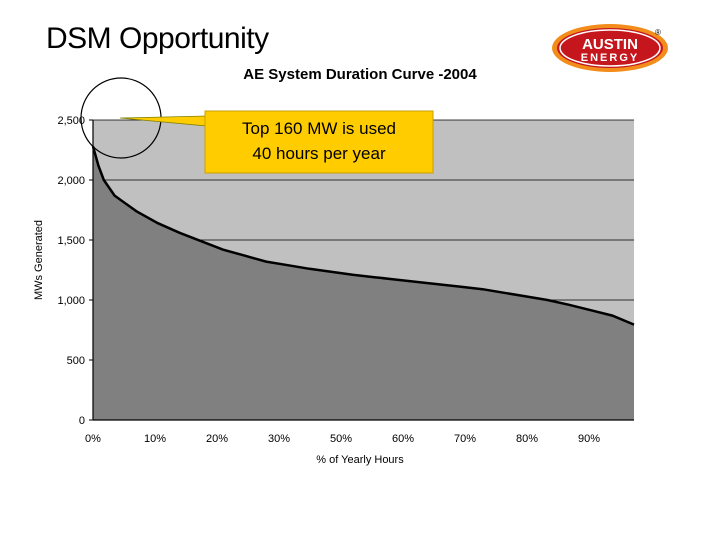 Image resolution: width=720 pixels, height=540 pixels. What do you see at coordinates (93, 439) in the screenshot?
I see `x-tick-label: 0%` at bounding box center [93, 439].